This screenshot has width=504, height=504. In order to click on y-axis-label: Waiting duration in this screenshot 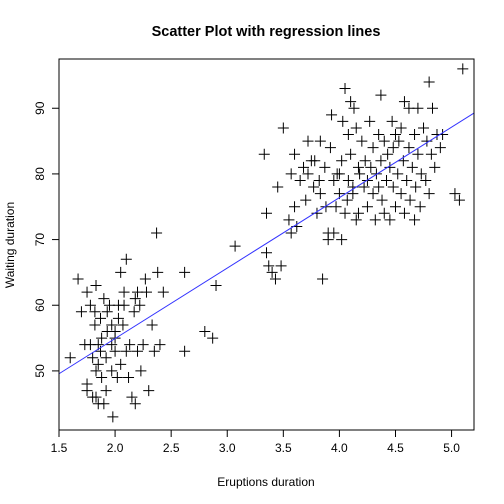, I will do `click(10, 245)`.